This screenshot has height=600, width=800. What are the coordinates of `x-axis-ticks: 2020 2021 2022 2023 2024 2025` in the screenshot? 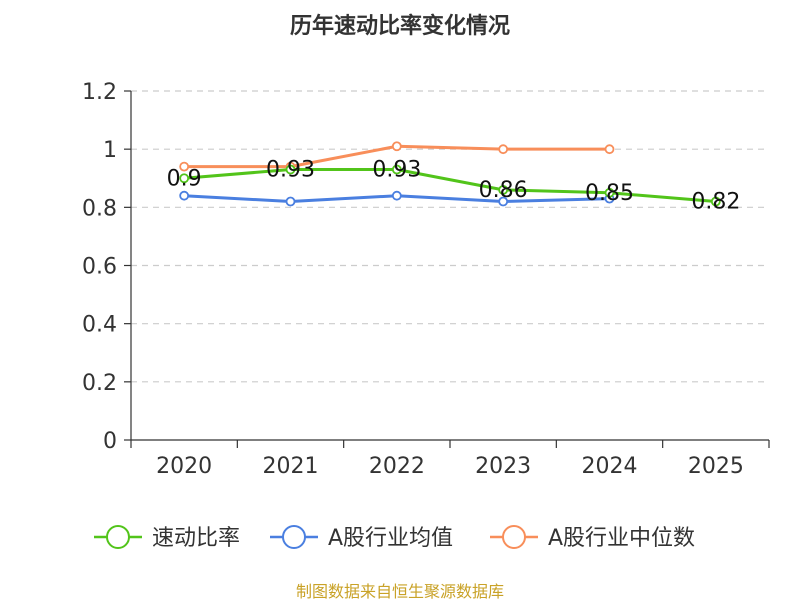 It's located at (450, 459).